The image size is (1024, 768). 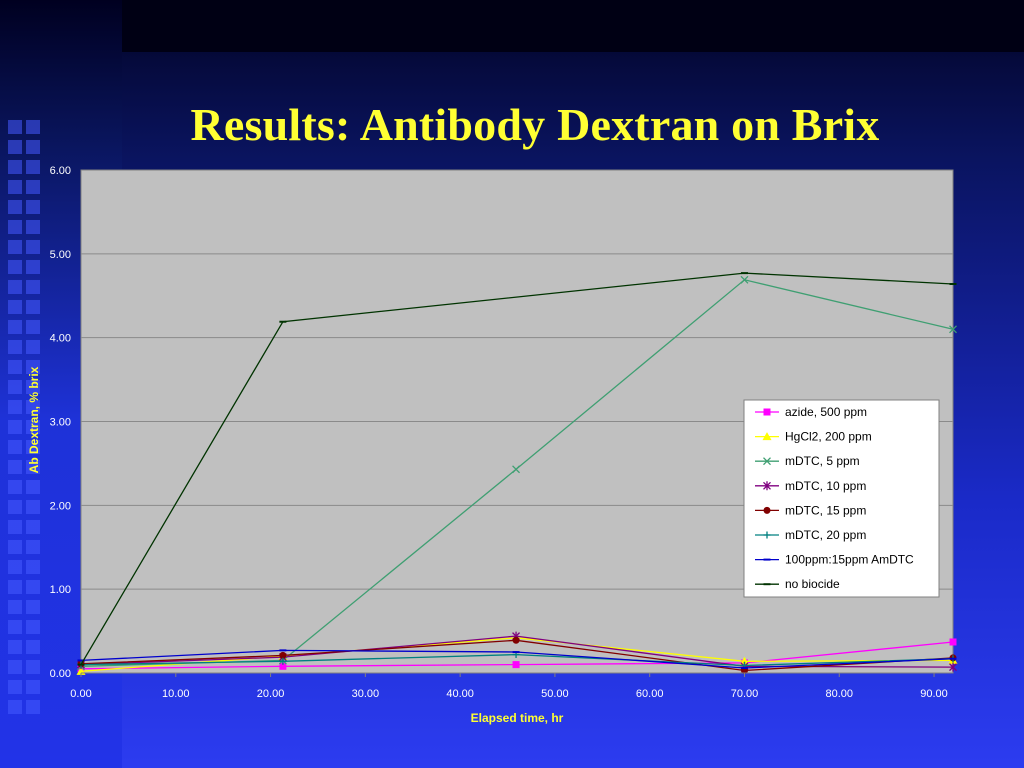 What do you see at coordinates (517, 718) in the screenshot?
I see `x-axis-label: Elapsed time, hr` at bounding box center [517, 718].